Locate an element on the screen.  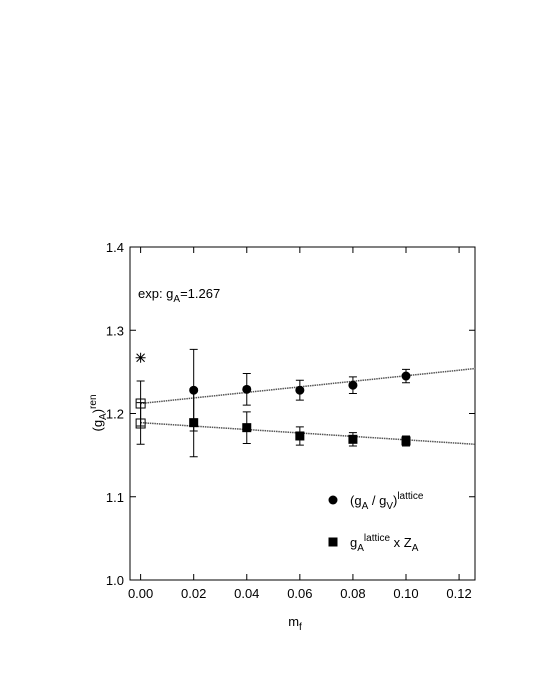
legend-label-part: (g is located at coordinates (356, 500).